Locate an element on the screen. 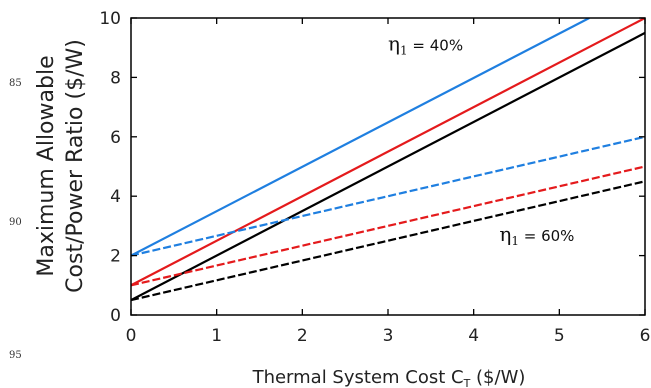  x-axis-title-subscript: T is located at coordinates (467, 382).